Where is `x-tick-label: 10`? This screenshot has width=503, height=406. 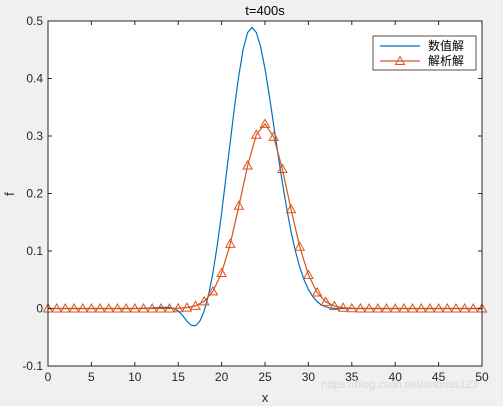
x-tick-label: 10 is located at coordinates (135, 377).